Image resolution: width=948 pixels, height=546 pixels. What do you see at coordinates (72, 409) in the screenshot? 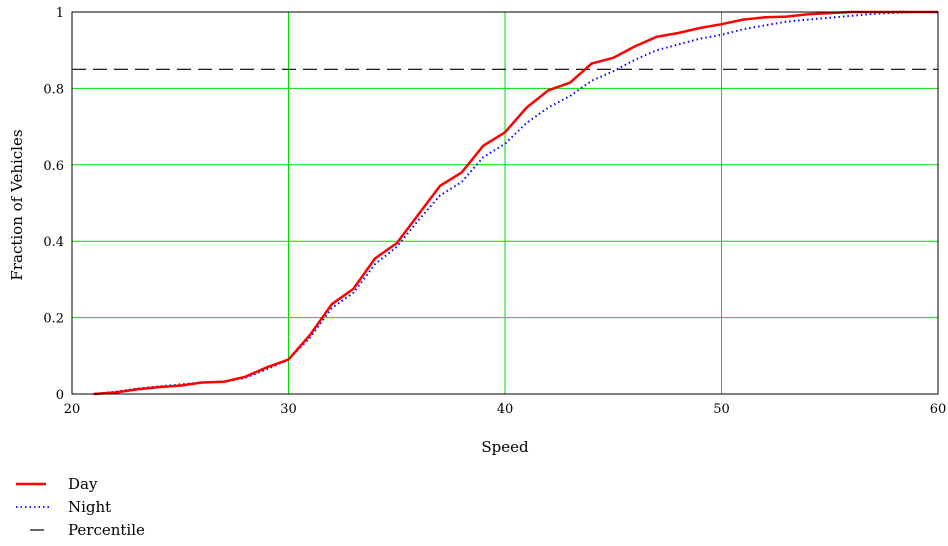
I see `x-tick-label: 20` at bounding box center [72, 409].